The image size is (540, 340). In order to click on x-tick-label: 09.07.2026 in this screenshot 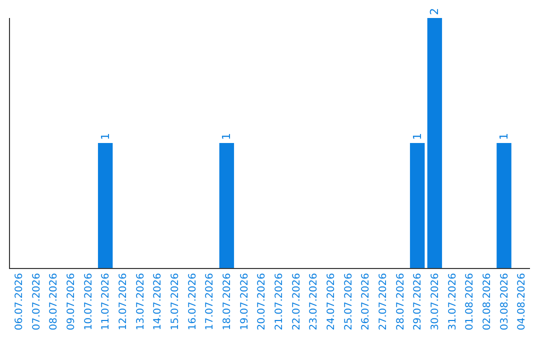, I will do `click(71, 301)`.